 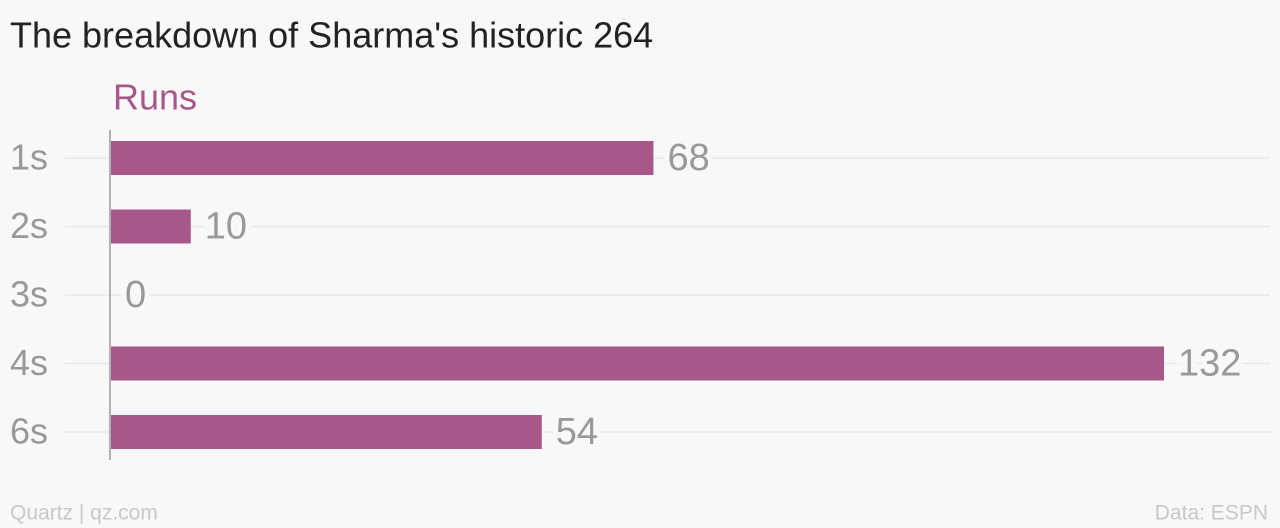 I want to click on category-label: 2s, so click(x=29, y=225).